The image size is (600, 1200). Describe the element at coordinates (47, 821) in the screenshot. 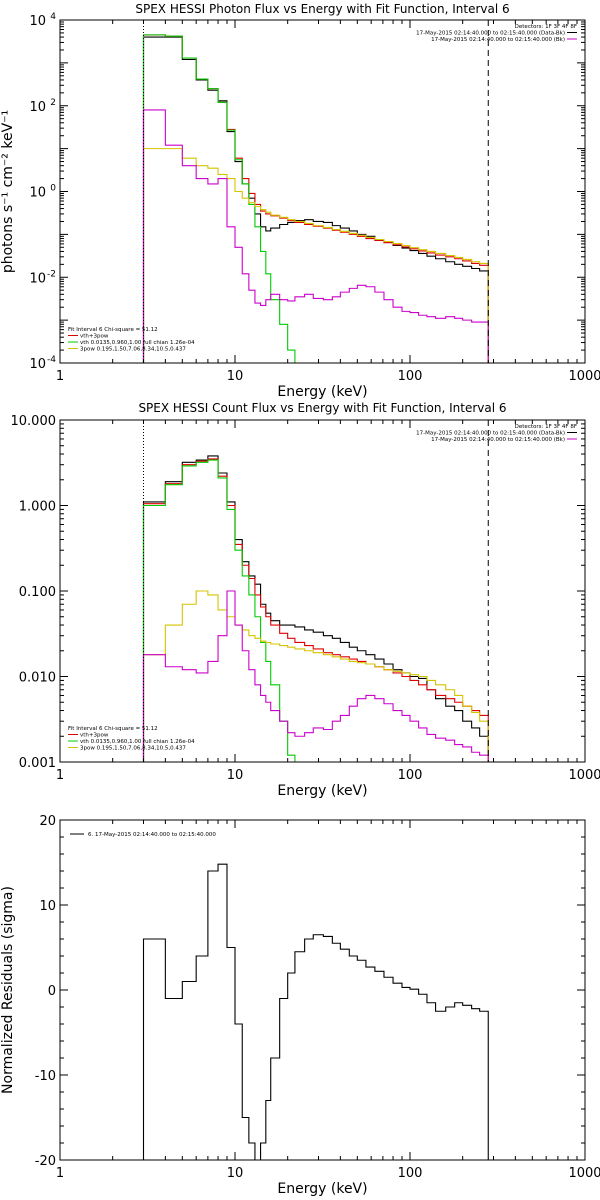

I see `y-tick-label: 20` at that location.